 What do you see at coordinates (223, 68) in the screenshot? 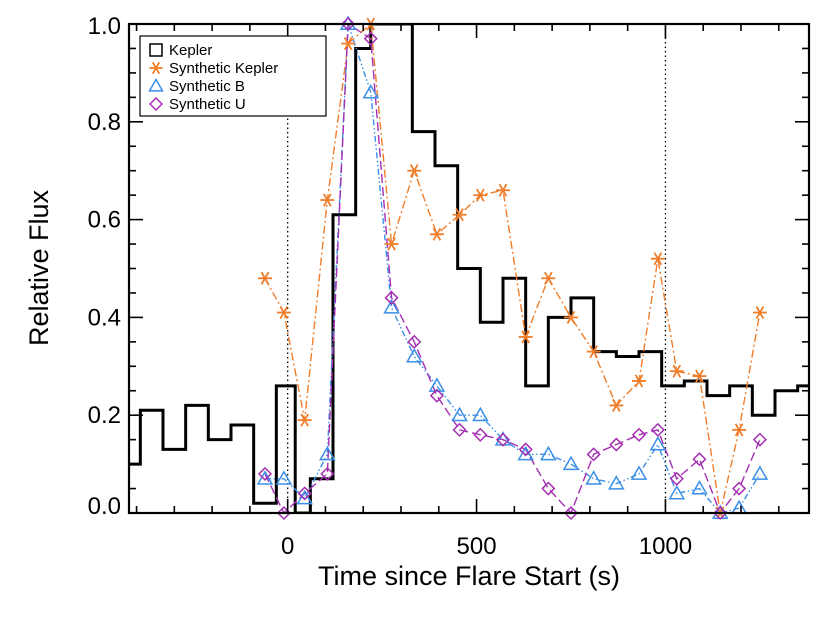
I see `legend-label: Synthetic Kepler` at bounding box center [223, 68].